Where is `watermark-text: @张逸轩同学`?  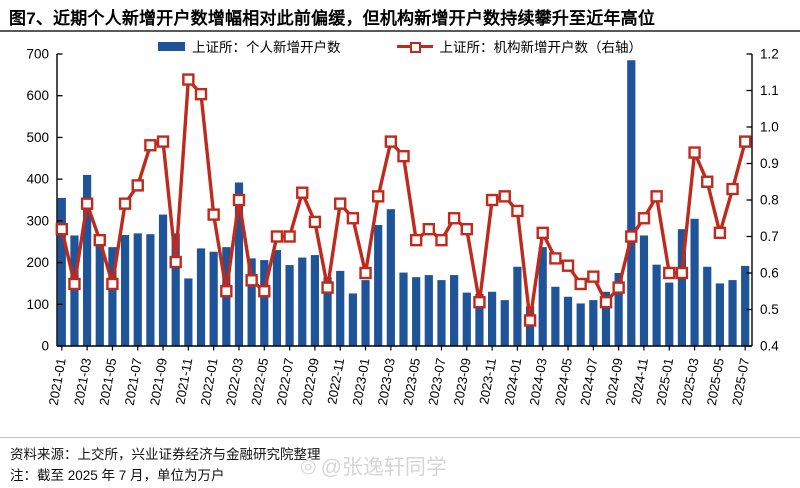 watermark-text: @张逸轩同学 is located at coordinates (383, 467).